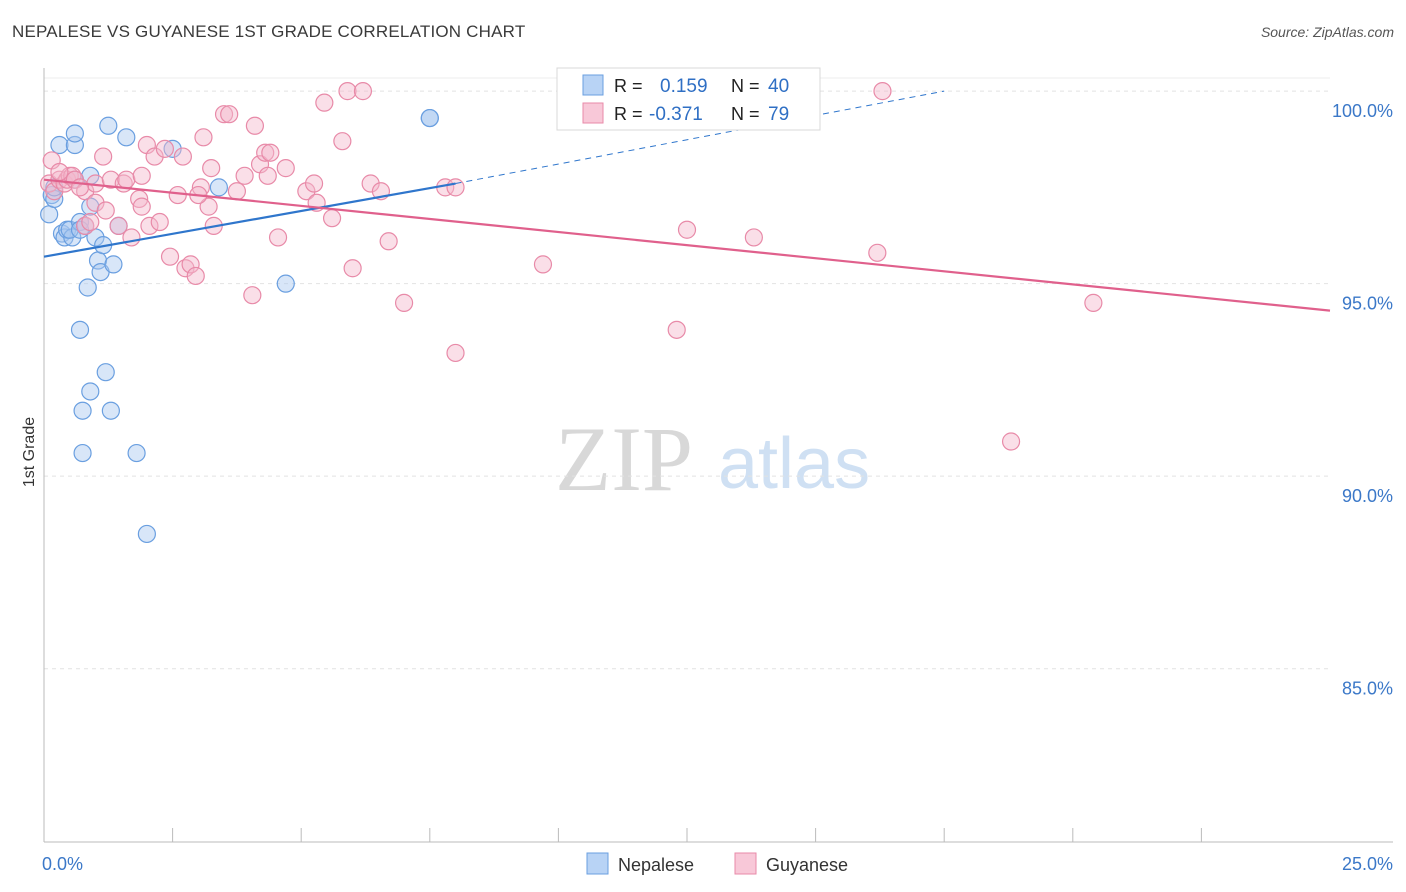  Describe the element at coordinates (249, 220) in the screenshot. I see `nepalese-trend-line` at that location.